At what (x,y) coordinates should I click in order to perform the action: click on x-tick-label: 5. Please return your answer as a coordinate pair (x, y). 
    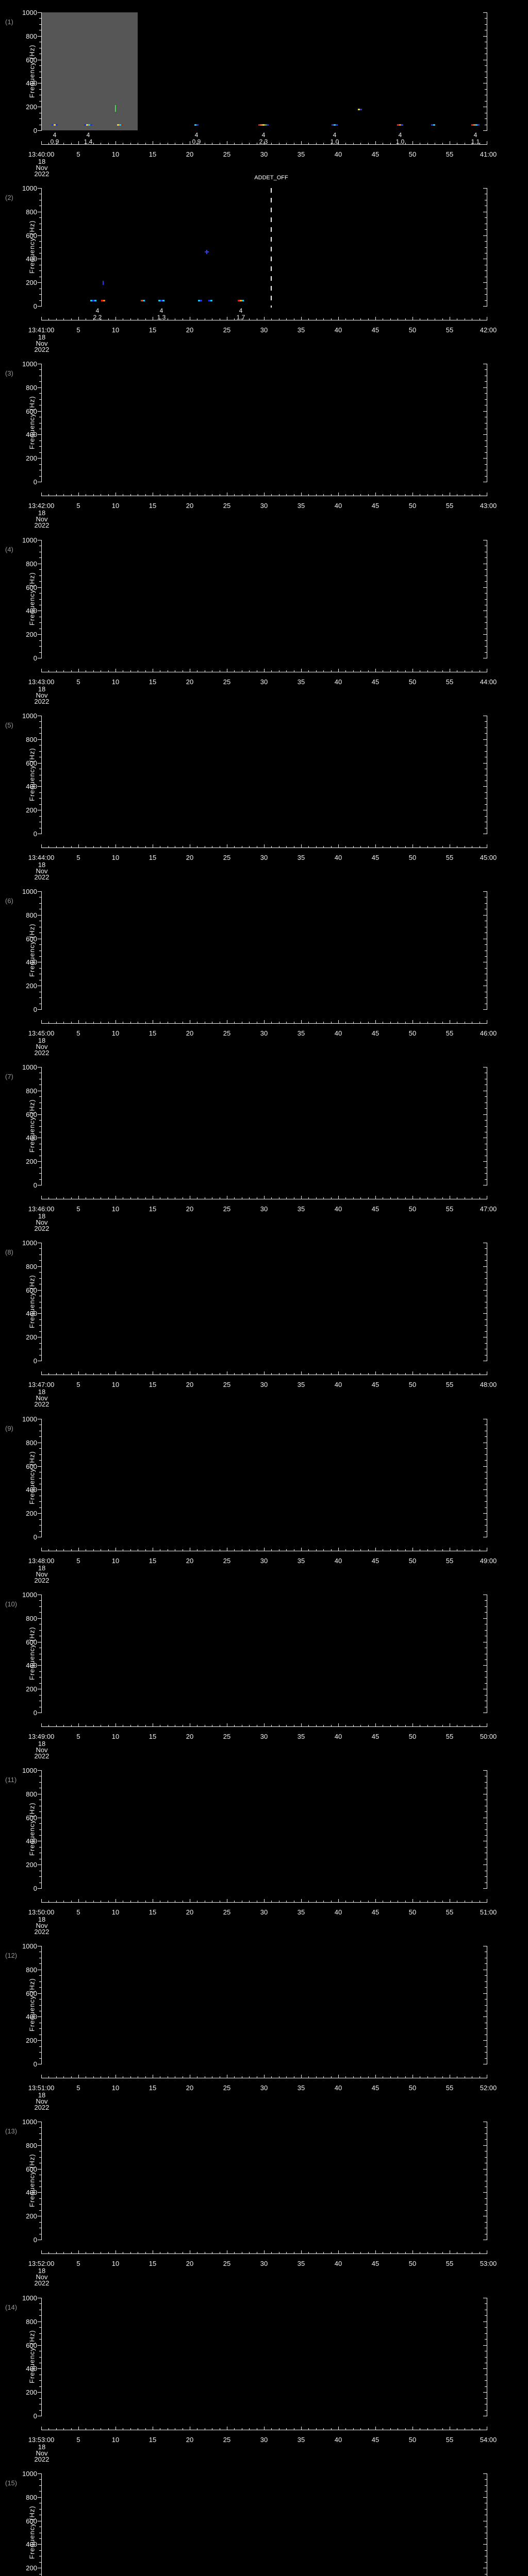
    Looking at the image, I should click on (78, 1912).